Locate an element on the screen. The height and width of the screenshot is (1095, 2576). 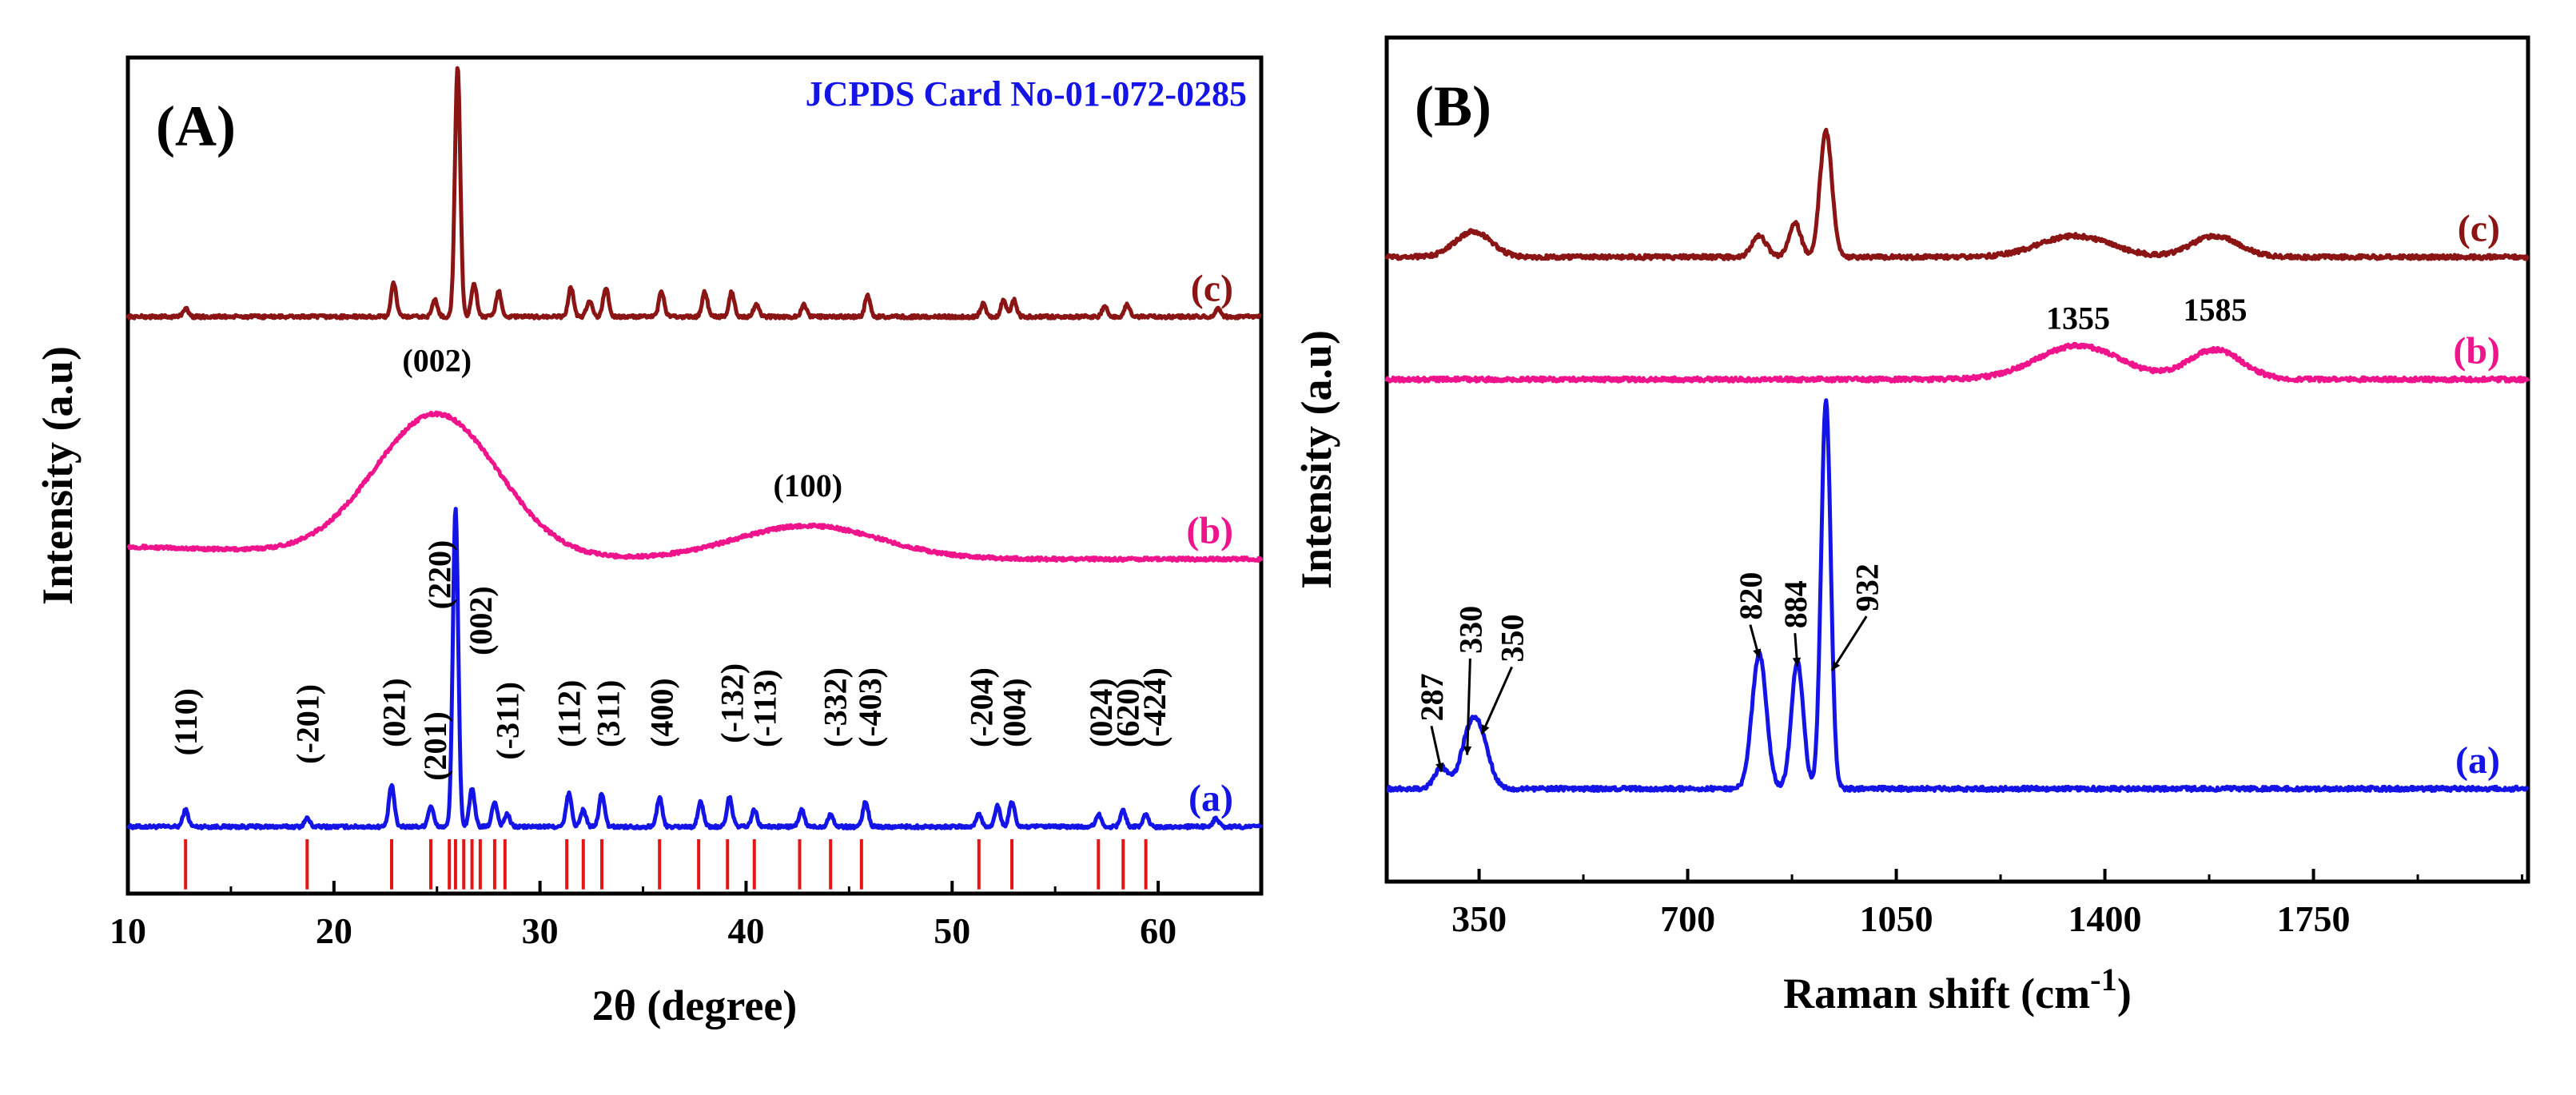
peak-label: (620) is located at coordinates (1127, 712).